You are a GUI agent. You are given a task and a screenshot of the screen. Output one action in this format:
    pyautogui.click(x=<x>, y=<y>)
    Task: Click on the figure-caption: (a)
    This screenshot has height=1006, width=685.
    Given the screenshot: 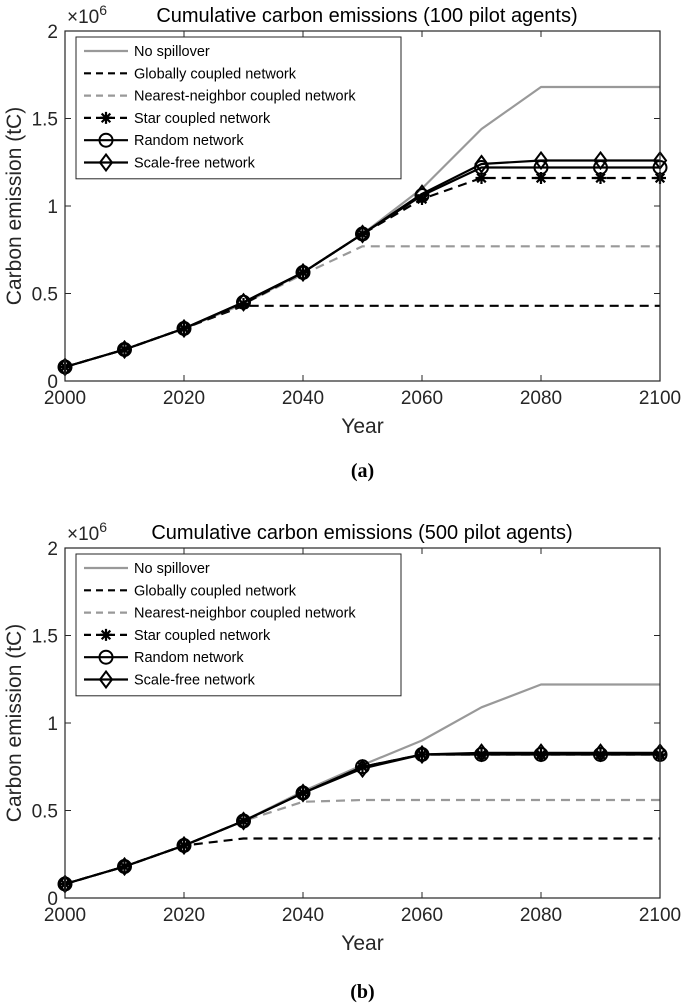 What is the action you would take?
    pyautogui.click(x=362, y=471)
    